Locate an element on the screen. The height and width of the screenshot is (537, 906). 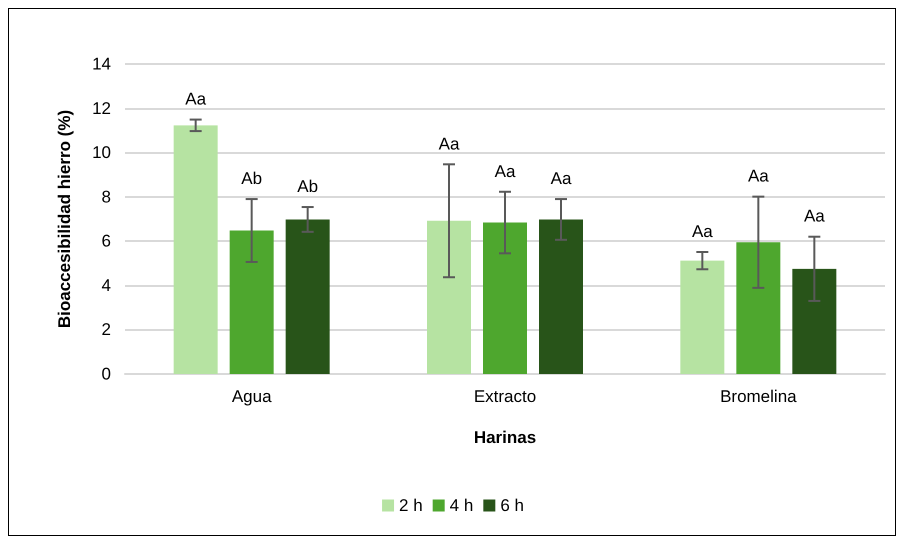
x-axis-title: Harinas is located at coordinates (505, 437).